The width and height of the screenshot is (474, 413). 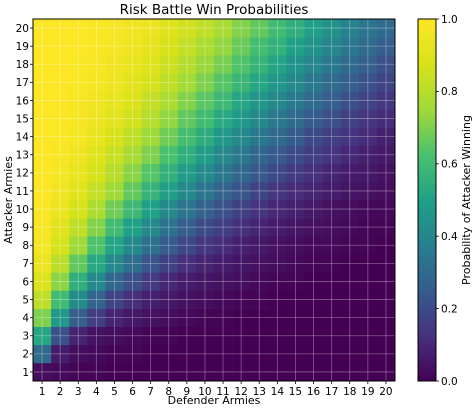 I want to click on x-tick-label: 13, so click(x=259, y=392).